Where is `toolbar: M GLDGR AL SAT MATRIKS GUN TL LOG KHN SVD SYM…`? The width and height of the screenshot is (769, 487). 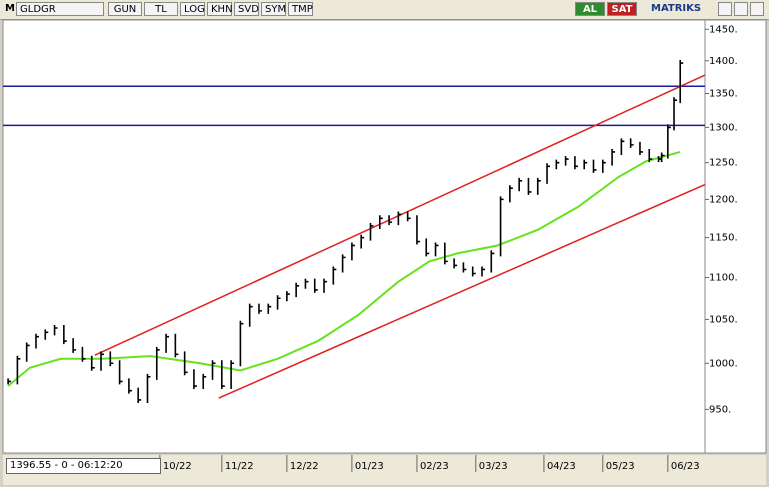
toolbar: M GLDGR AL SAT MATRIKS GUN TL LOG KHN SVD SYM… is located at coordinates (384, 10).